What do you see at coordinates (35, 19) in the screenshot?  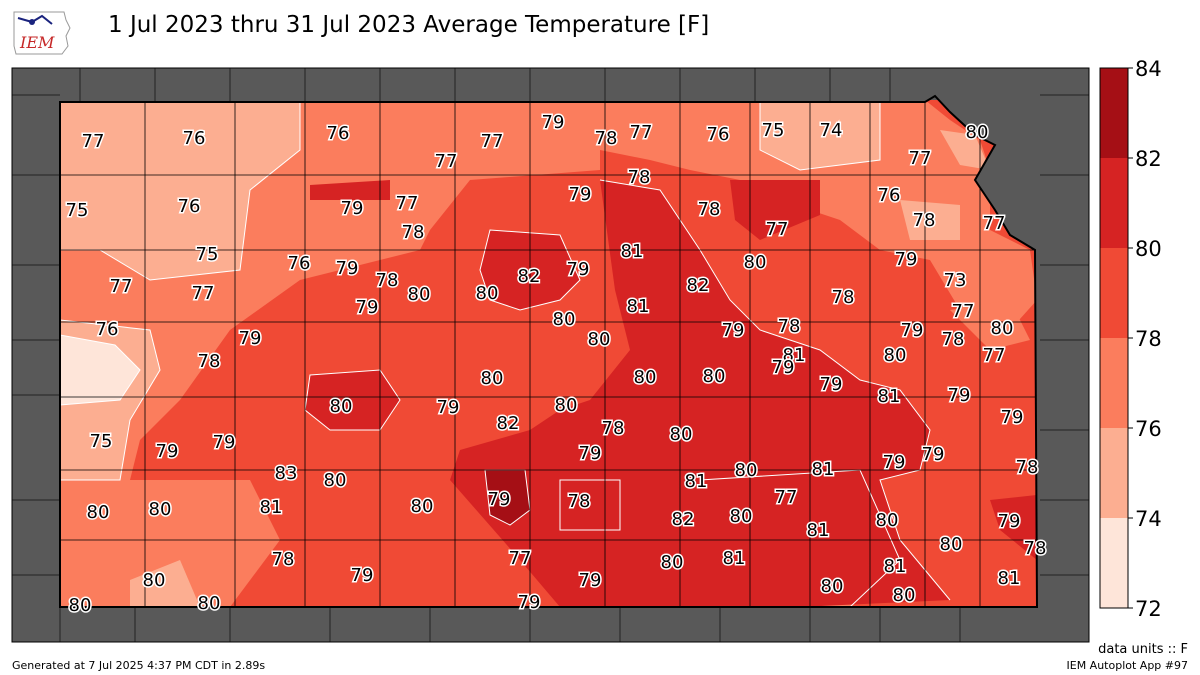 I see `weather-symbol-icon` at bounding box center [35, 19].